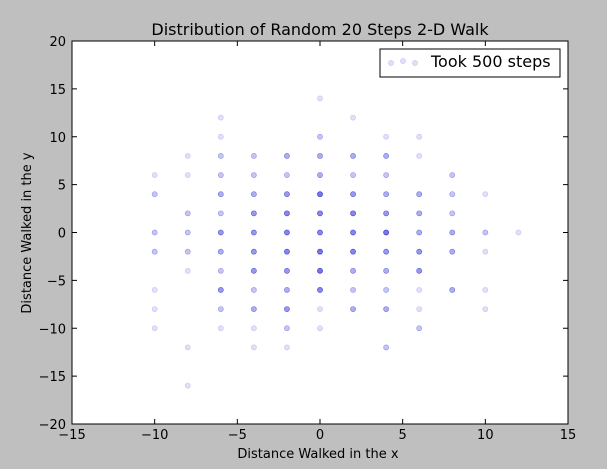 Image resolution: width=607 pixels, height=469 pixels. I want to click on y-tick-label: −20, so click(52, 425).